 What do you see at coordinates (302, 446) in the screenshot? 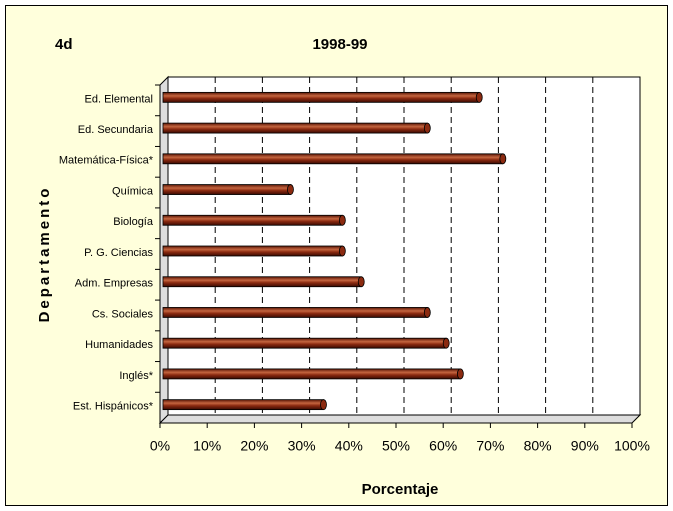
I see `x-tick-label: 30%` at bounding box center [302, 446].